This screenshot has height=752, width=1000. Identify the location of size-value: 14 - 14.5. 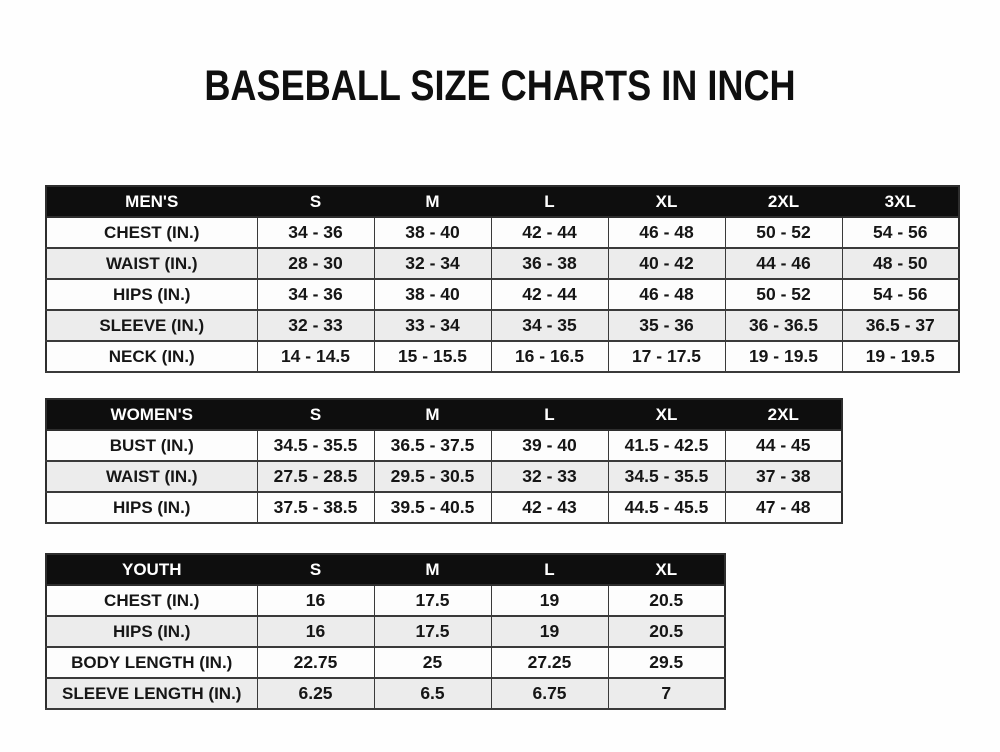
(315, 356).